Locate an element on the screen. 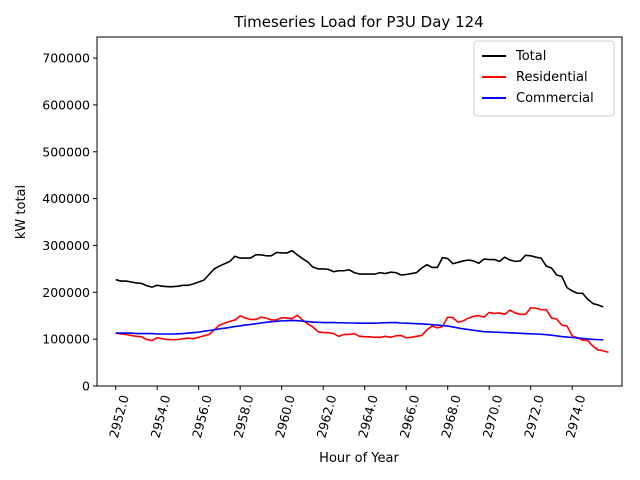 This screenshot has height=480, width=640. legend-label-residential: Residential is located at coordinates (552, 77).